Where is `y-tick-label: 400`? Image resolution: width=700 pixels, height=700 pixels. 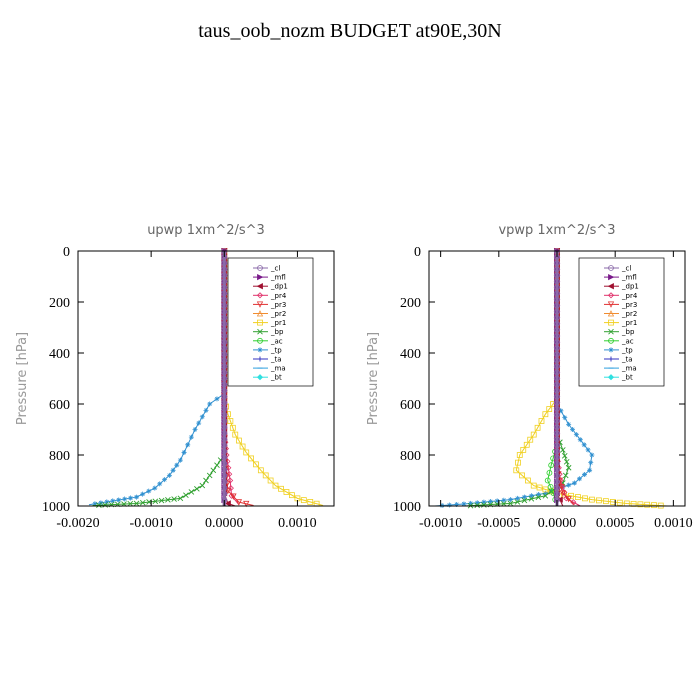 y-tick-label: 400 is located at coordinates (410, 354).